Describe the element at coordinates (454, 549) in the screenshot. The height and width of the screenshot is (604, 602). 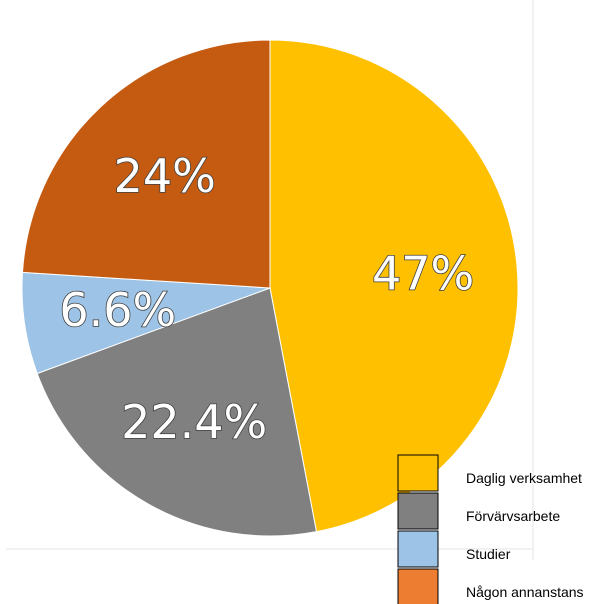
I see `legend-item-studier: Studier` at that location.